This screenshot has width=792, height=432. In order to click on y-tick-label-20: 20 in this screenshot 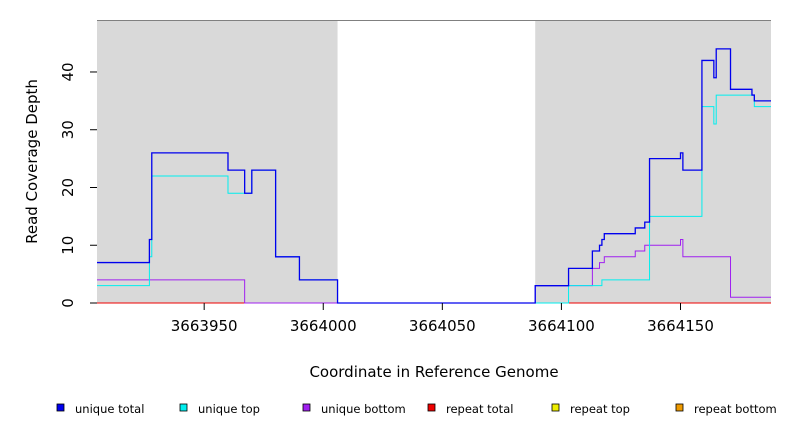, I will do `click(68, 187)`.